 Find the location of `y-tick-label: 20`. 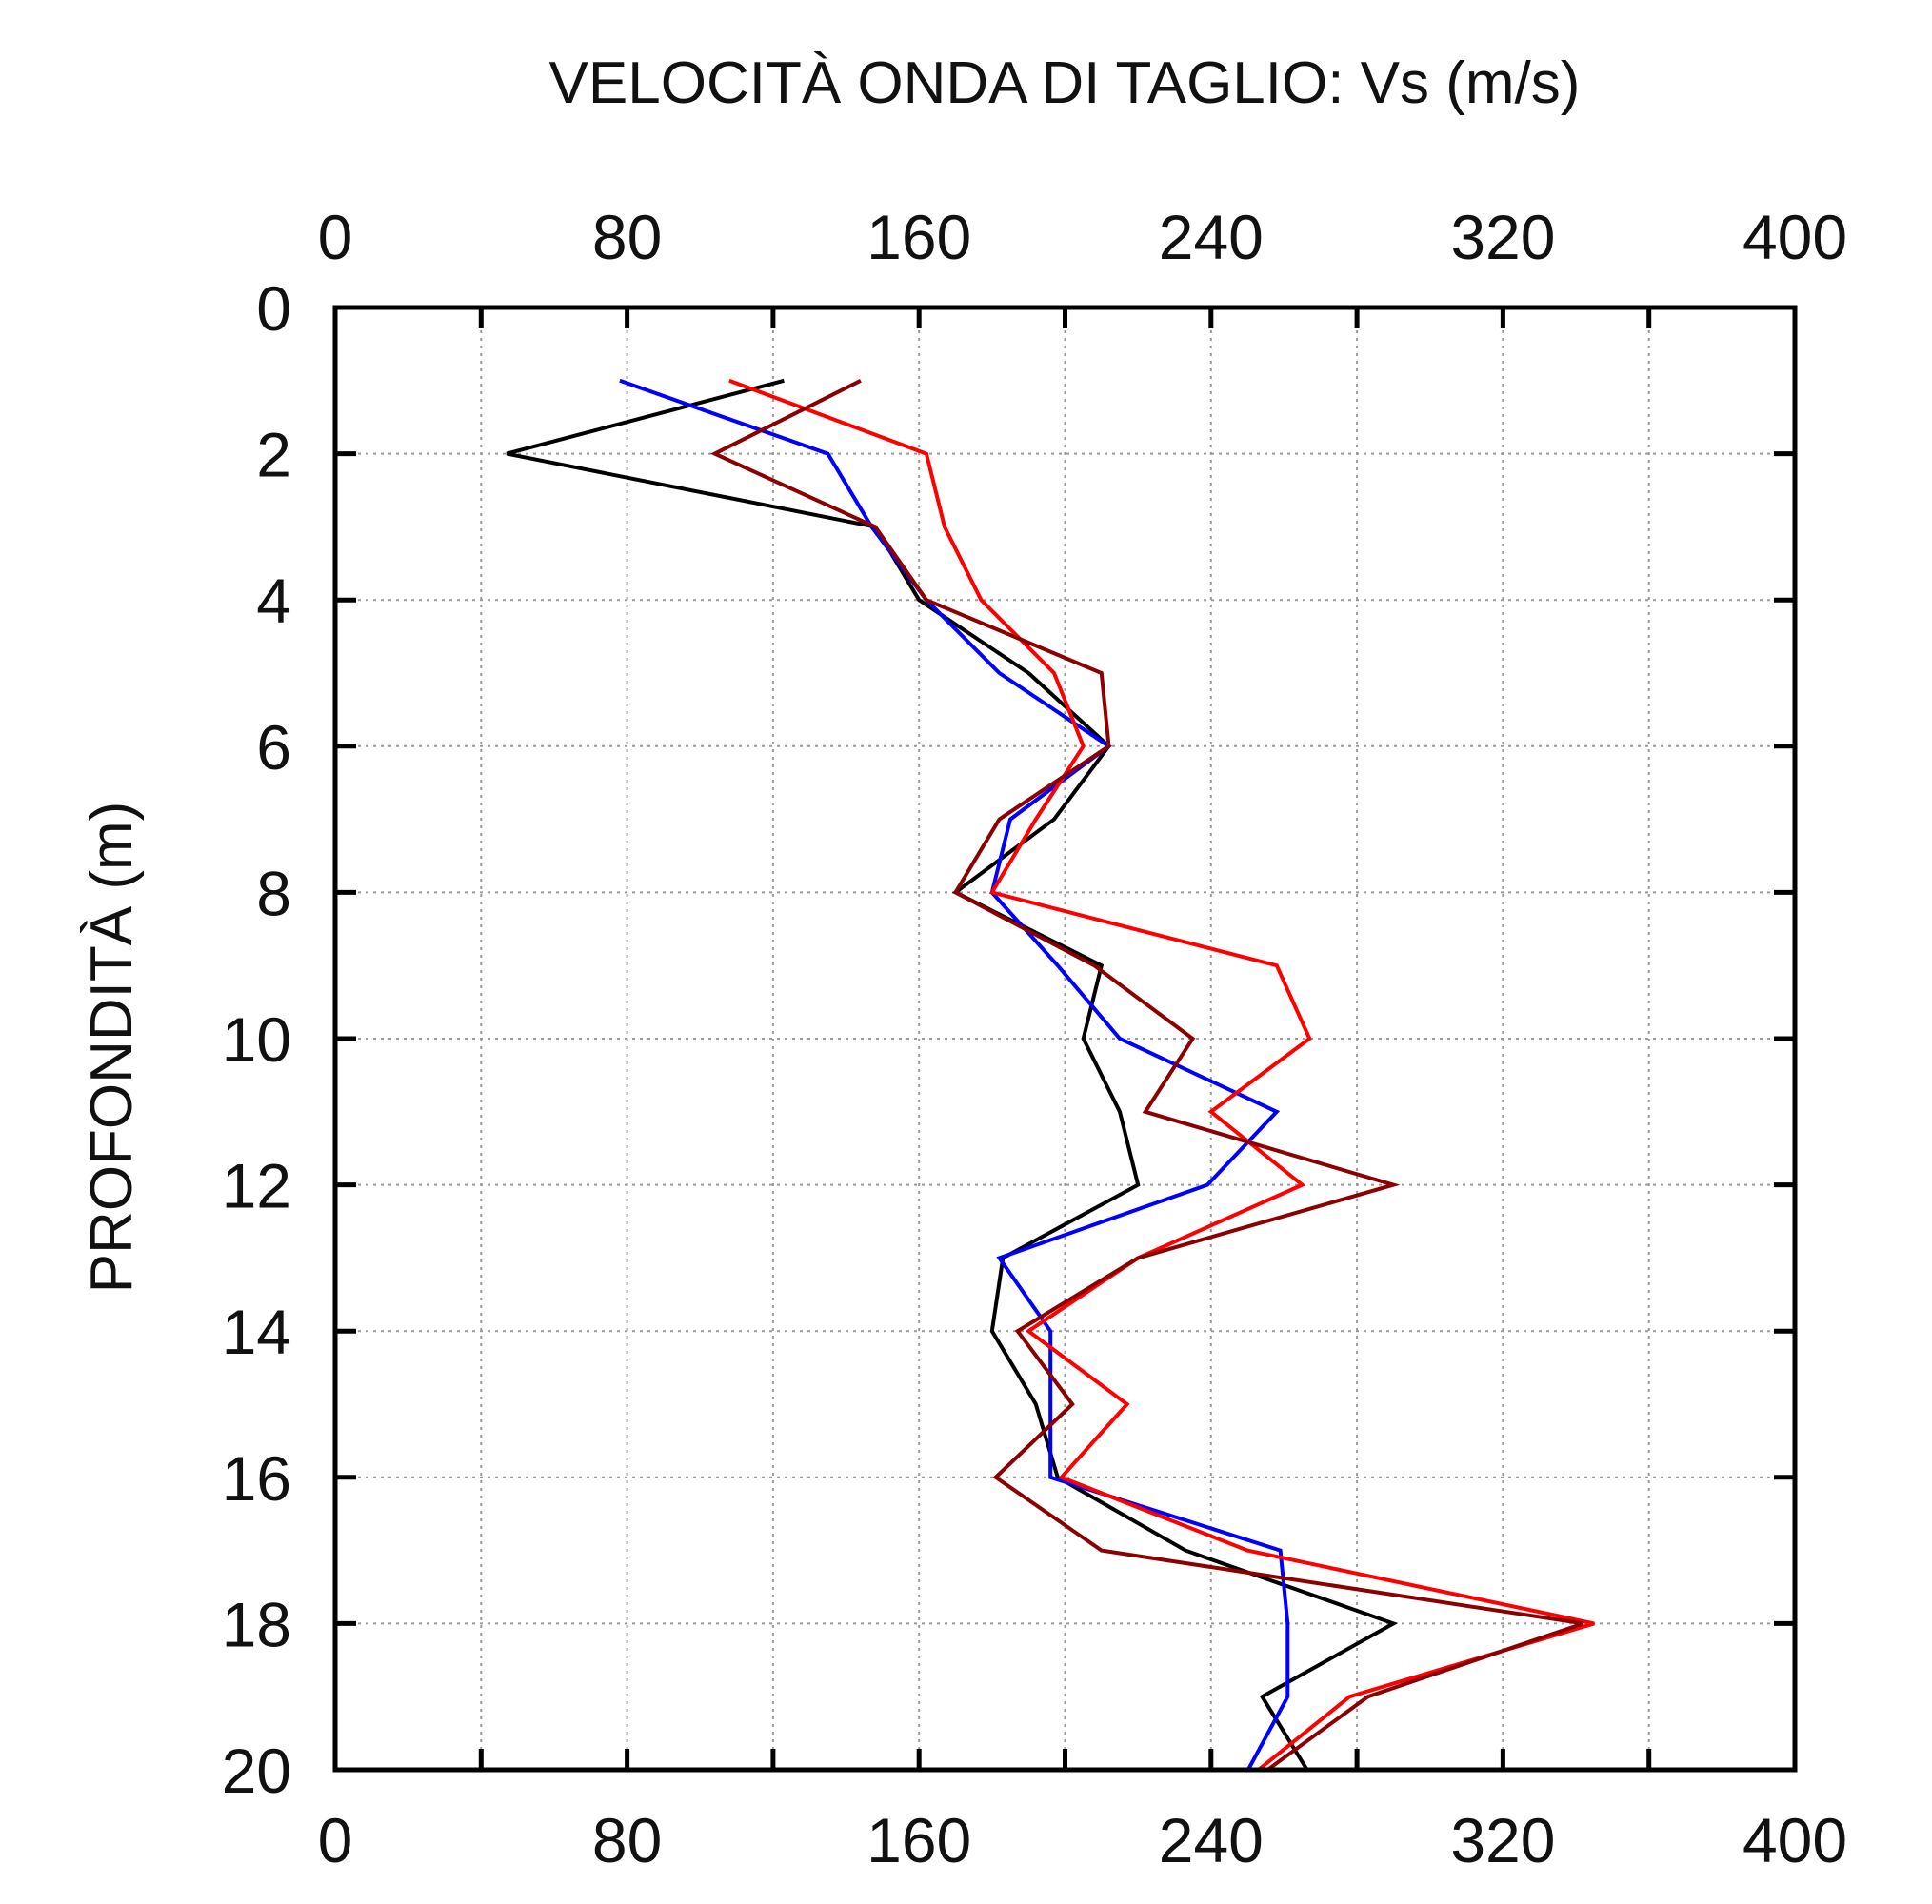

y-tick-label: 20 is located at coordinates (256, 1770).